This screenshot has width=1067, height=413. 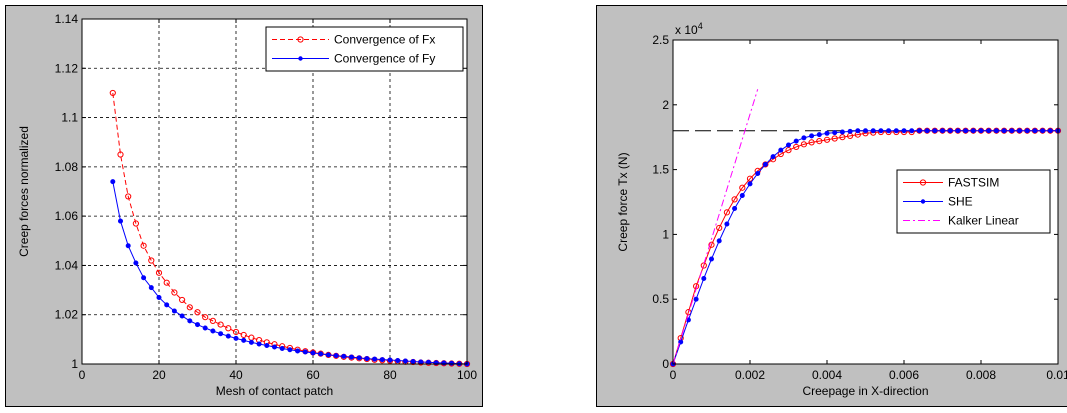 I want to click on multiplier-base: x 10, so click(x=686, y=30).